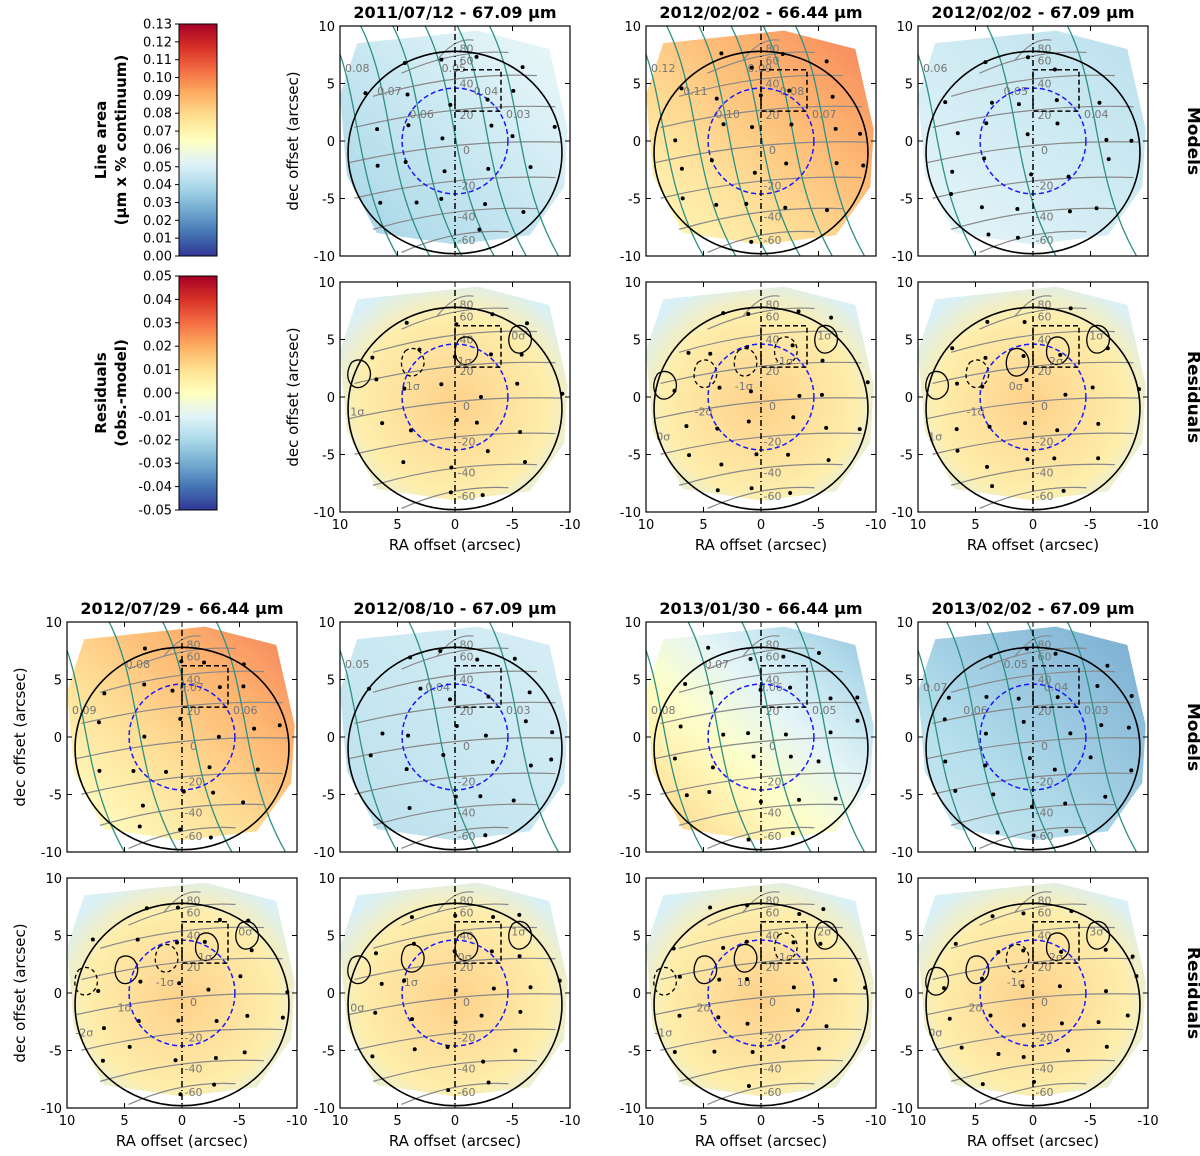  What do you see at coordinates (976, 1007) in the screenshot?
I see `residual-contour-label: 2σ` at bounding box center [976, 1007].